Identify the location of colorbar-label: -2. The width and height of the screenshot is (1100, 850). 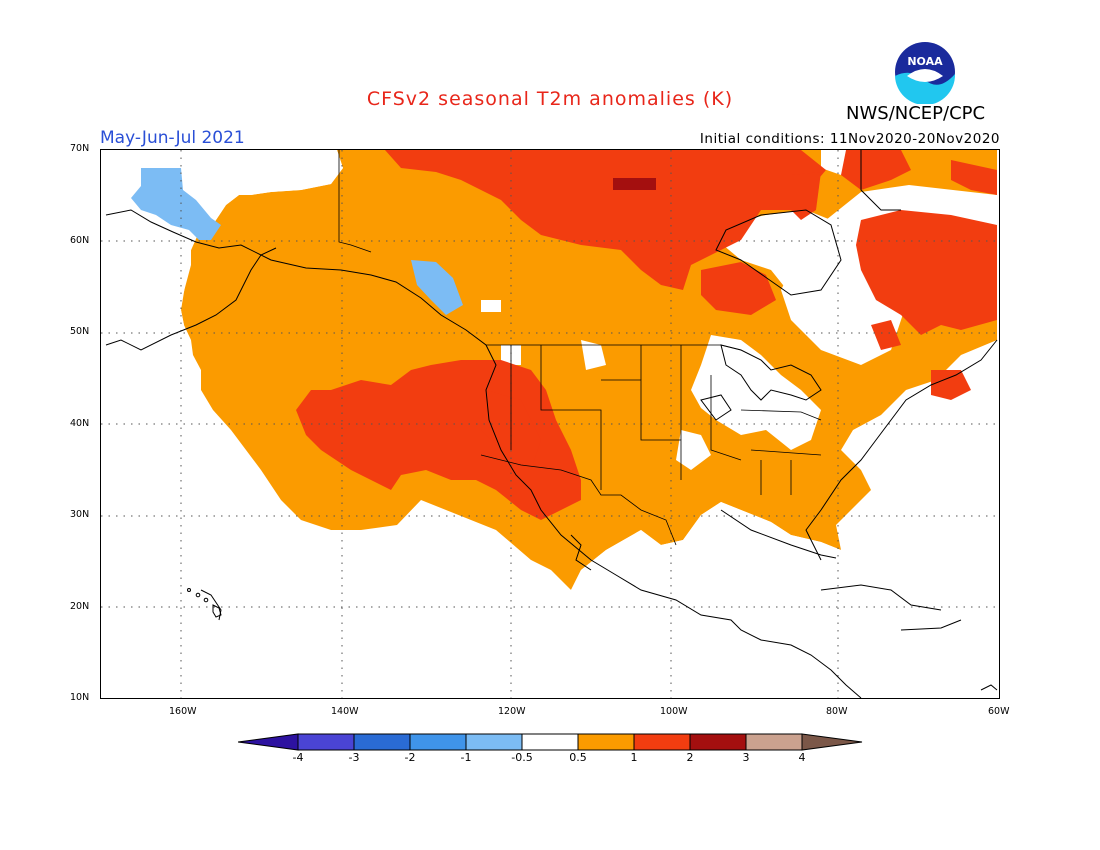
(410, 757).